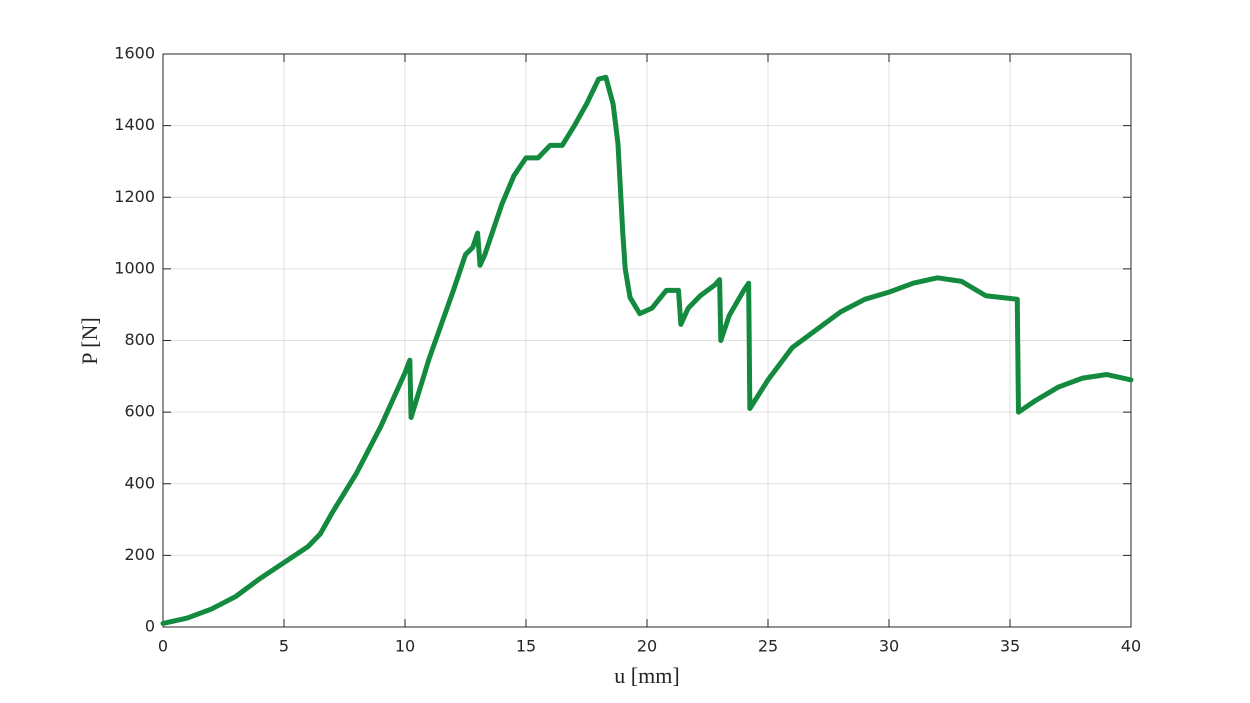 The image size is (1250, 703). I want to click on y-tick-label: 400, so click(139, 482).